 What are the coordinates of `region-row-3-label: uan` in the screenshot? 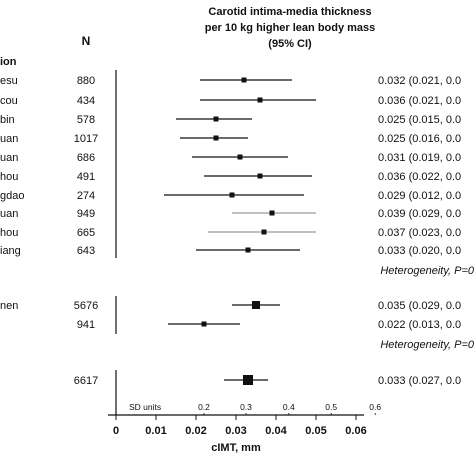 It's located at (9, 139).